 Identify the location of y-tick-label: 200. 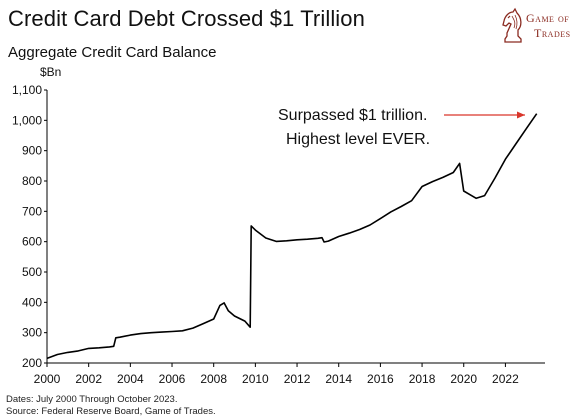
(32, 363).